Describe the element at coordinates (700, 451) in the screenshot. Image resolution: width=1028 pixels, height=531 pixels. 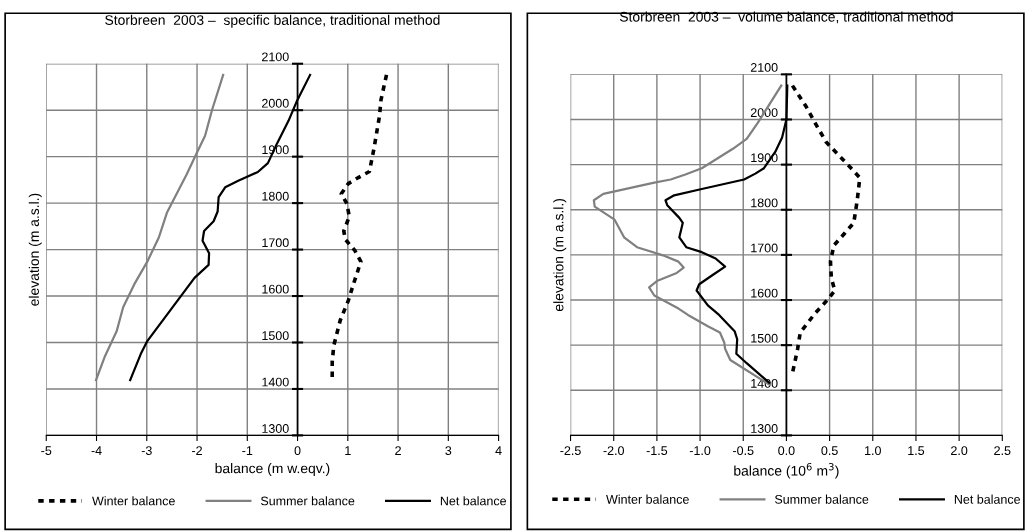
I see `x-tick-label: -1.0` at that location.